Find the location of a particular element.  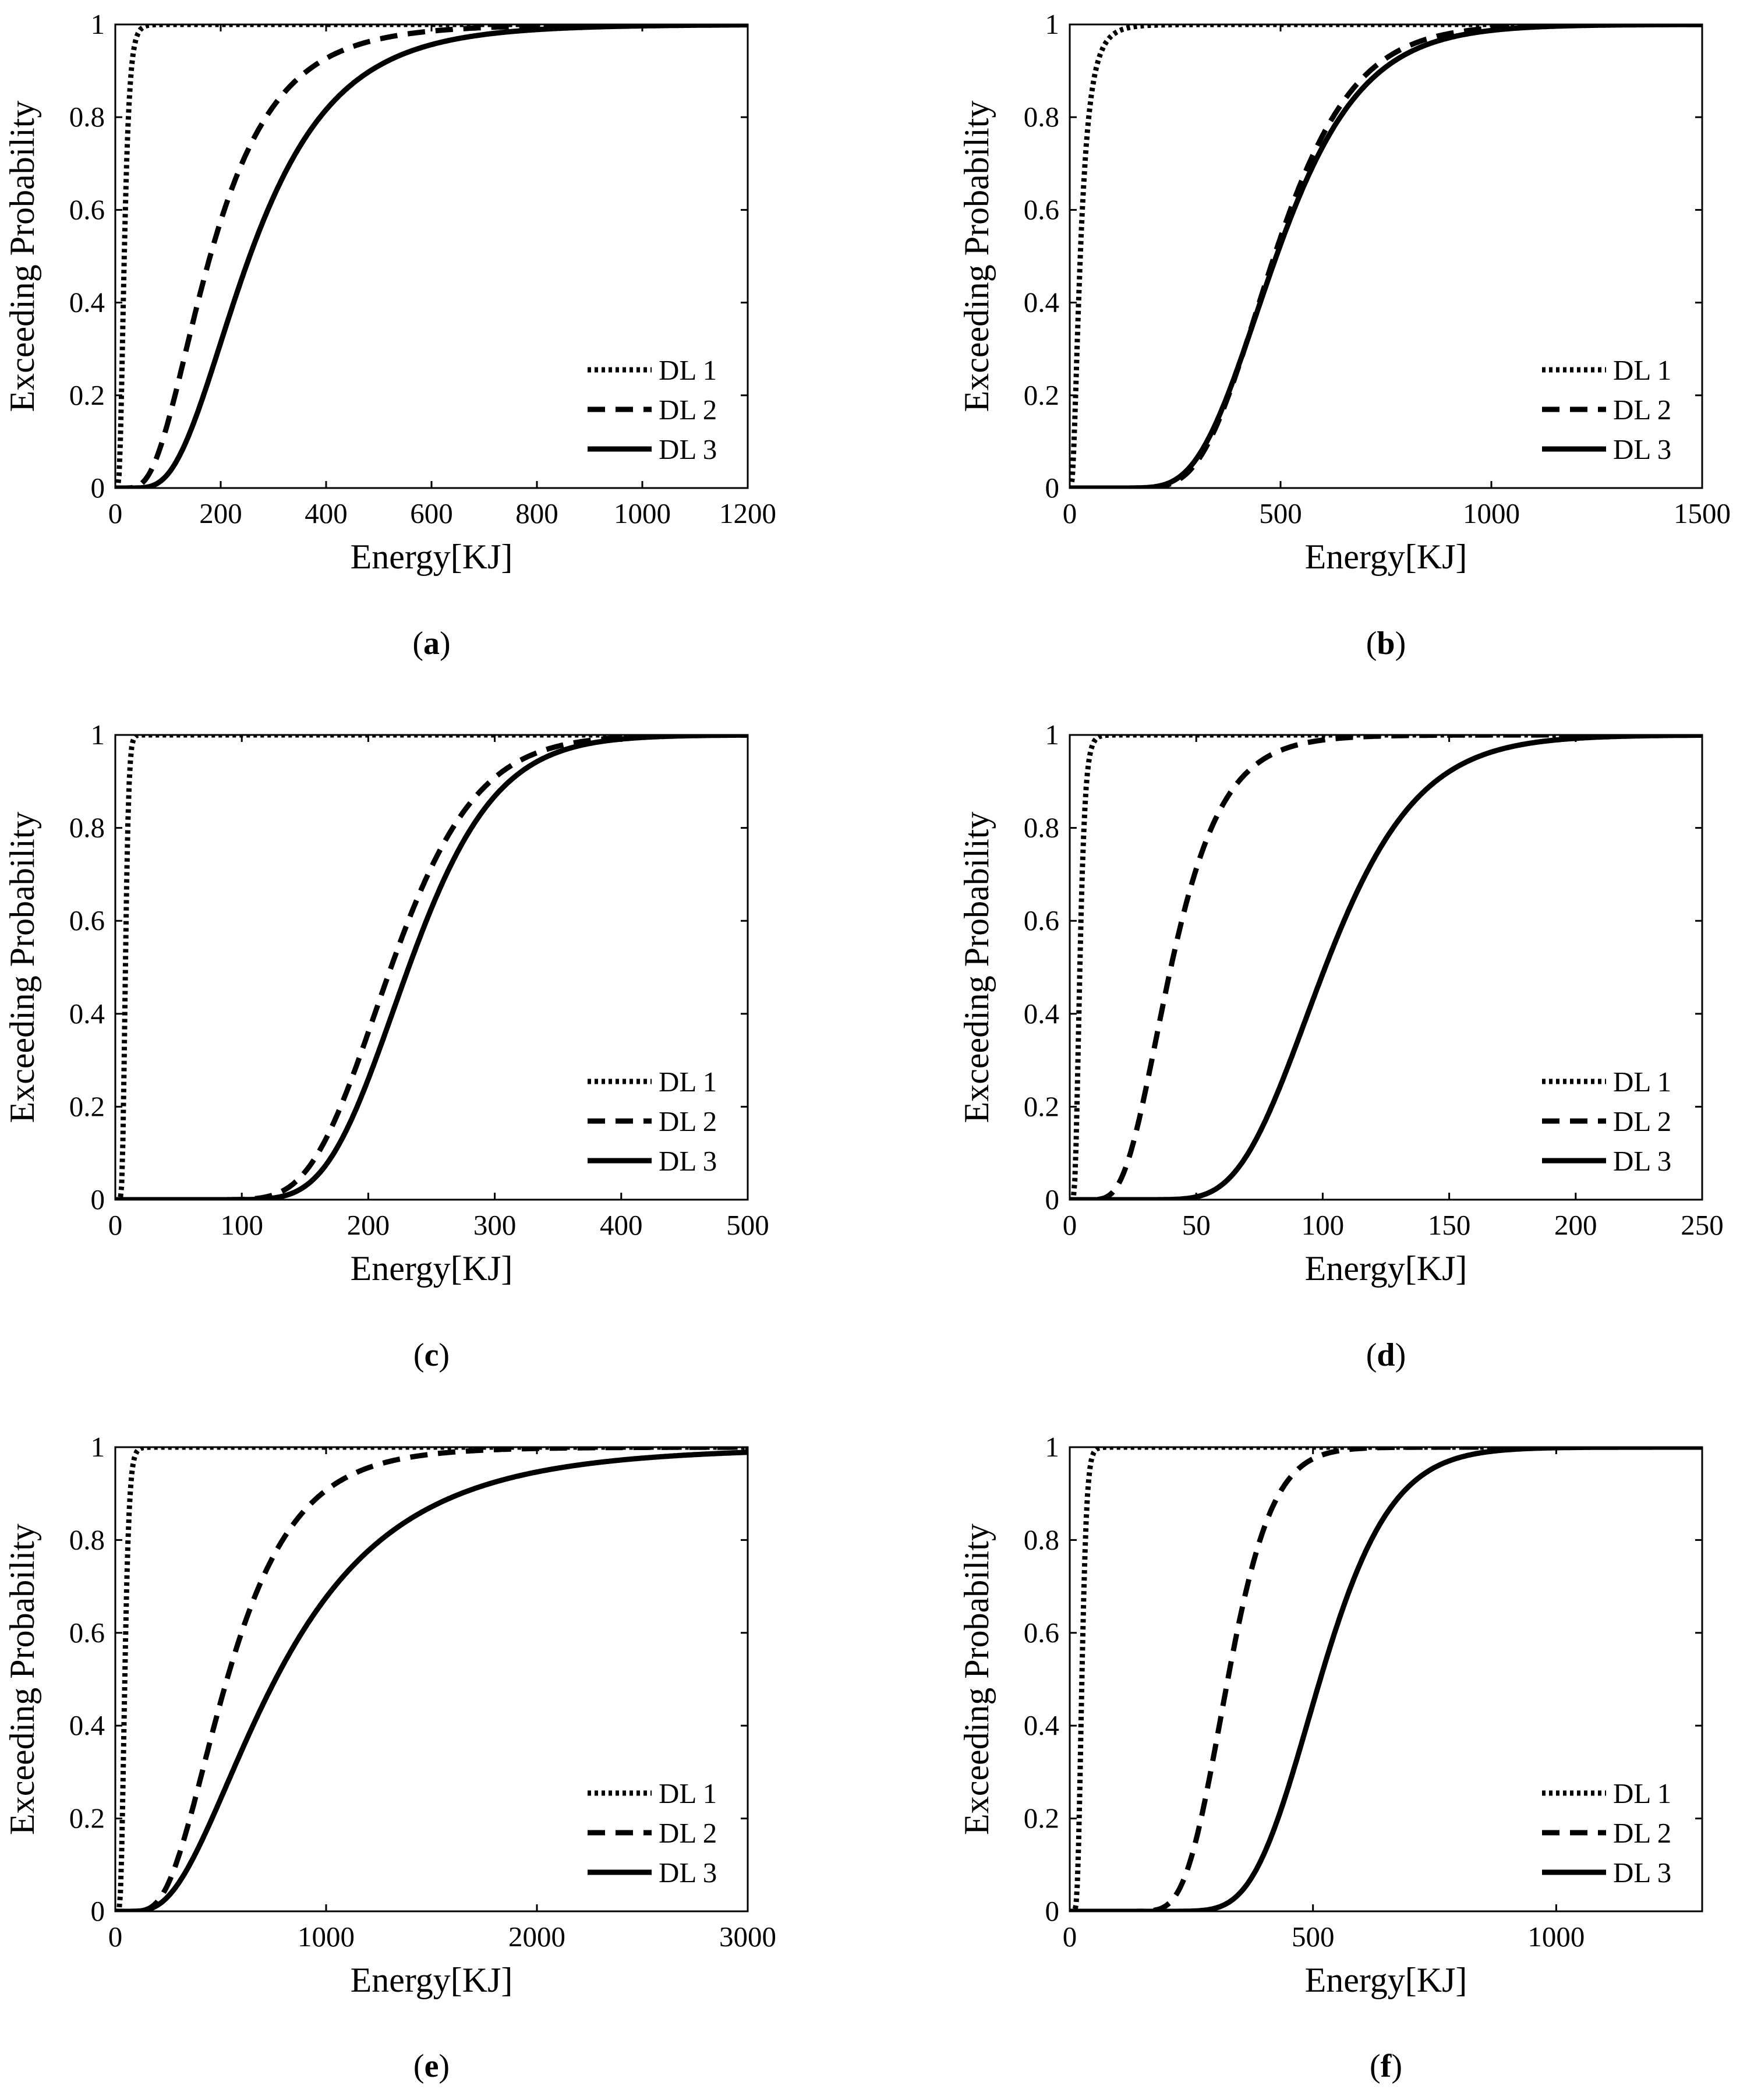

panel-label: (d) is located at coordinates (1386, 1355).